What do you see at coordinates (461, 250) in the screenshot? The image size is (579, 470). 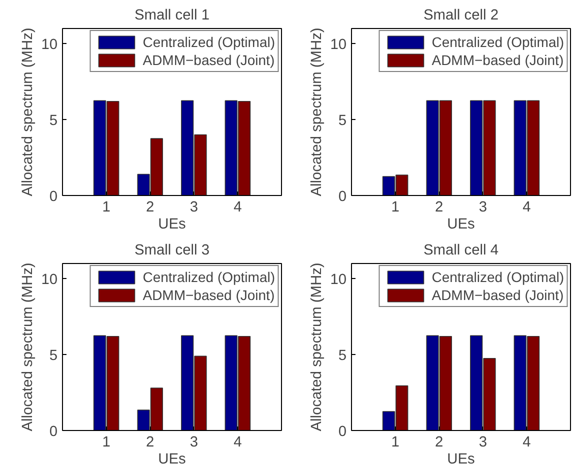 I see `chart-title: Small cell 4` at bounding box center [461, 250].